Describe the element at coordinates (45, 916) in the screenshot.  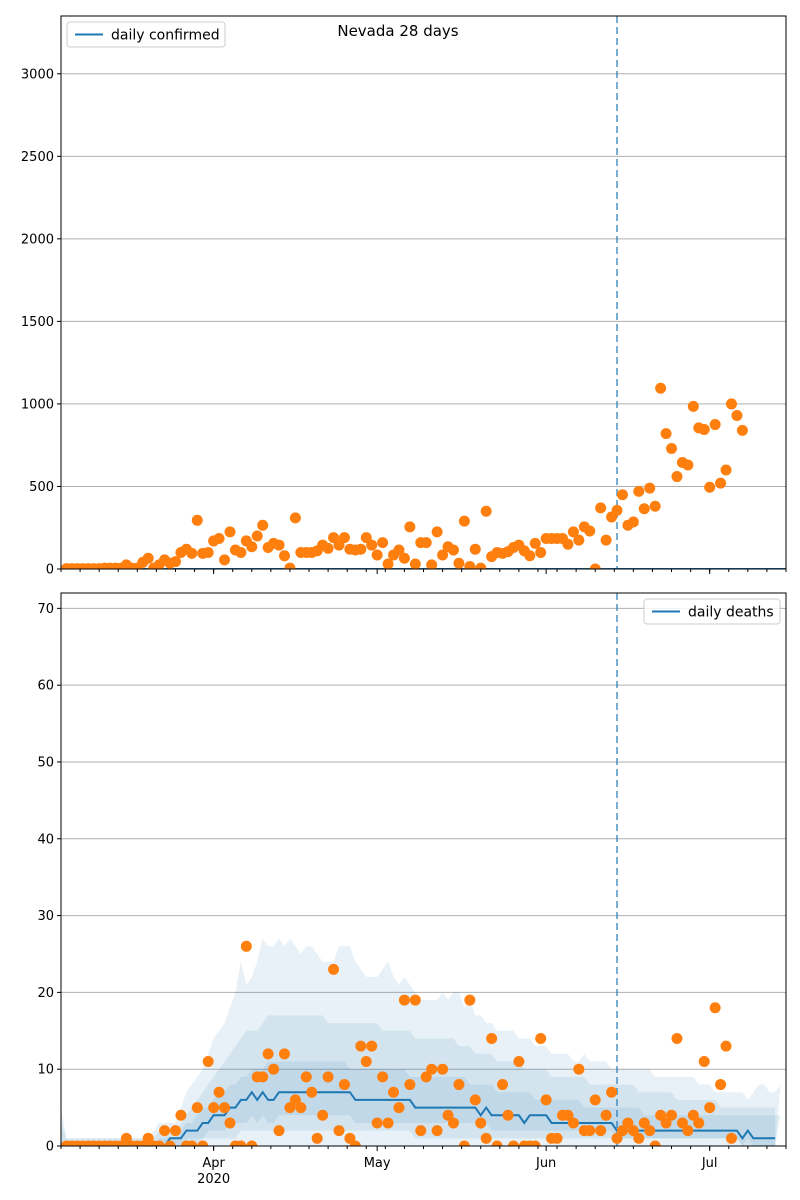
I see `y-tick-label: 30` at that location.